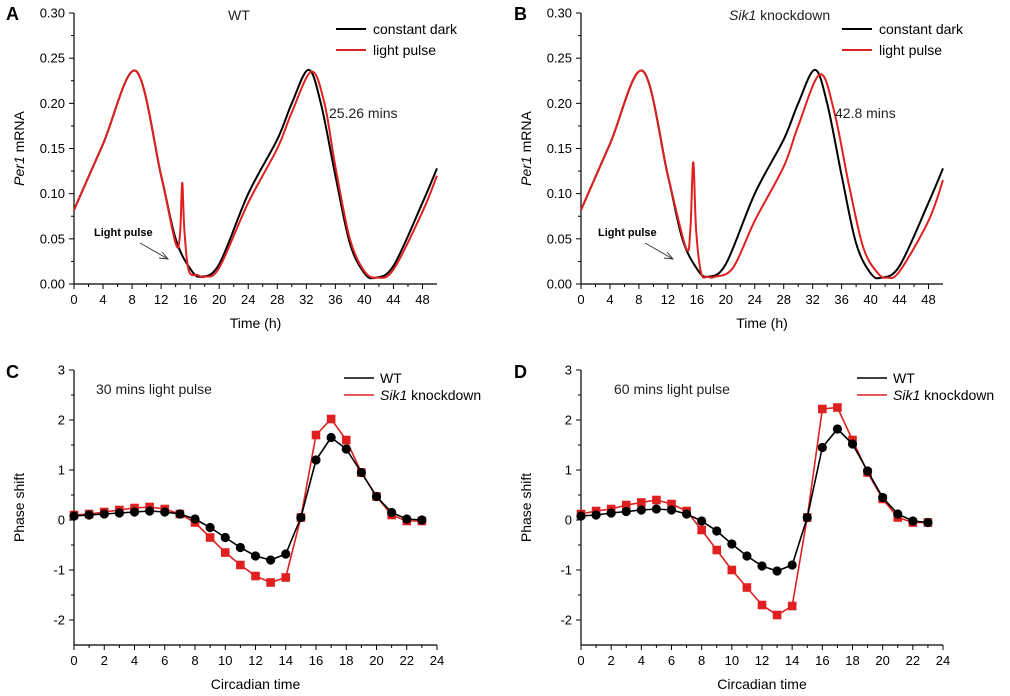 The width and height of the screenshot is (1010, 696). I want to click on panel-title: 30 mins light pulse, so click(154, 389).